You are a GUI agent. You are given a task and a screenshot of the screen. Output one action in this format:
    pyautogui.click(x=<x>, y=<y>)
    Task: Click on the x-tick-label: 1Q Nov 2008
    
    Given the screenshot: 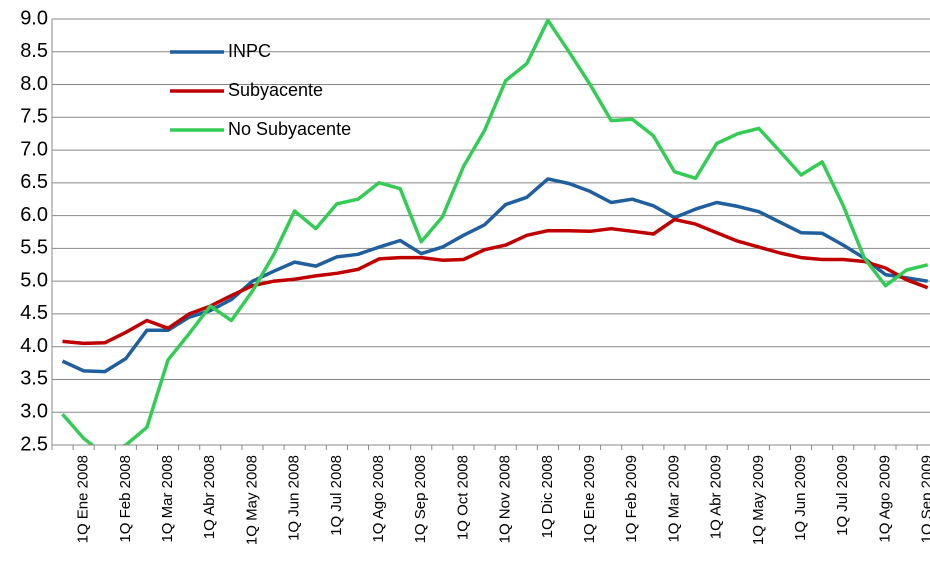 What is the action you would take?
    pyautogui.click(x=505, y=499)
    